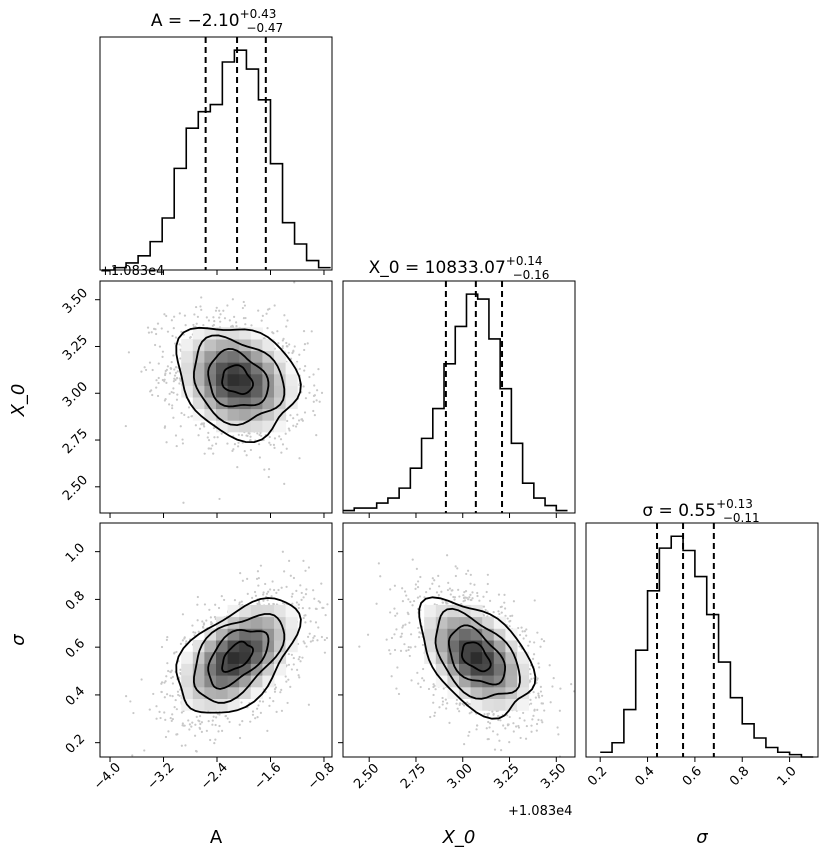 The width and height of the screenshot is (830, 858). Describe the element at coordinates (216, 160) in the screenshot. I see `histogram-step-line` at that location.